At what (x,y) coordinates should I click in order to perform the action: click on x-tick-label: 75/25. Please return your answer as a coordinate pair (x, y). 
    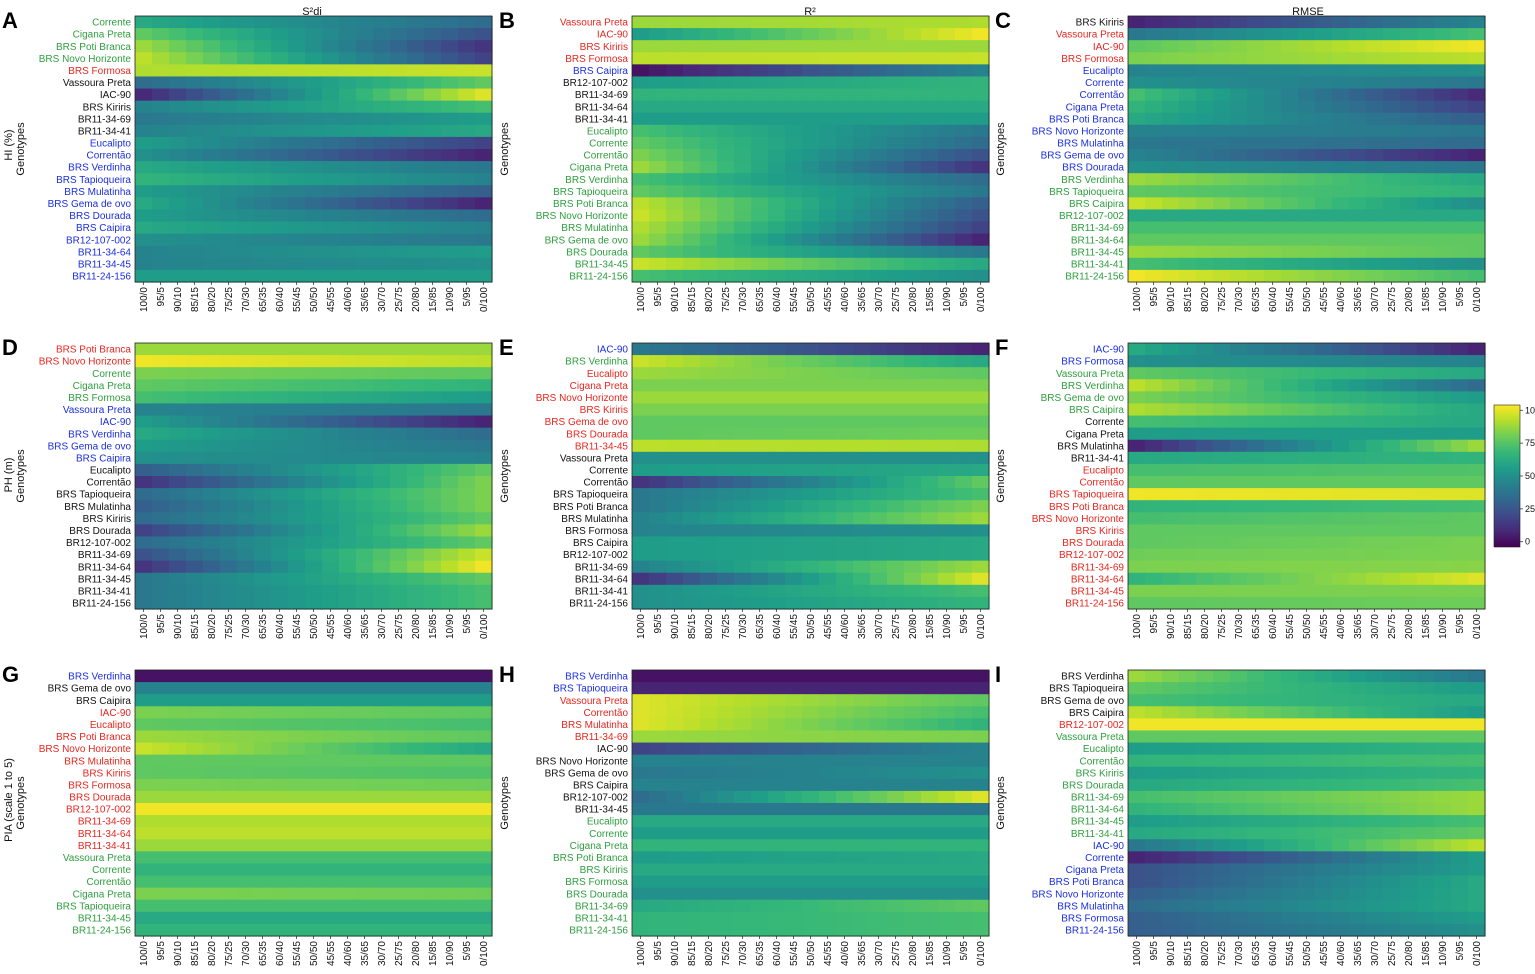
    Looking at the image, I should click on (726, 953).